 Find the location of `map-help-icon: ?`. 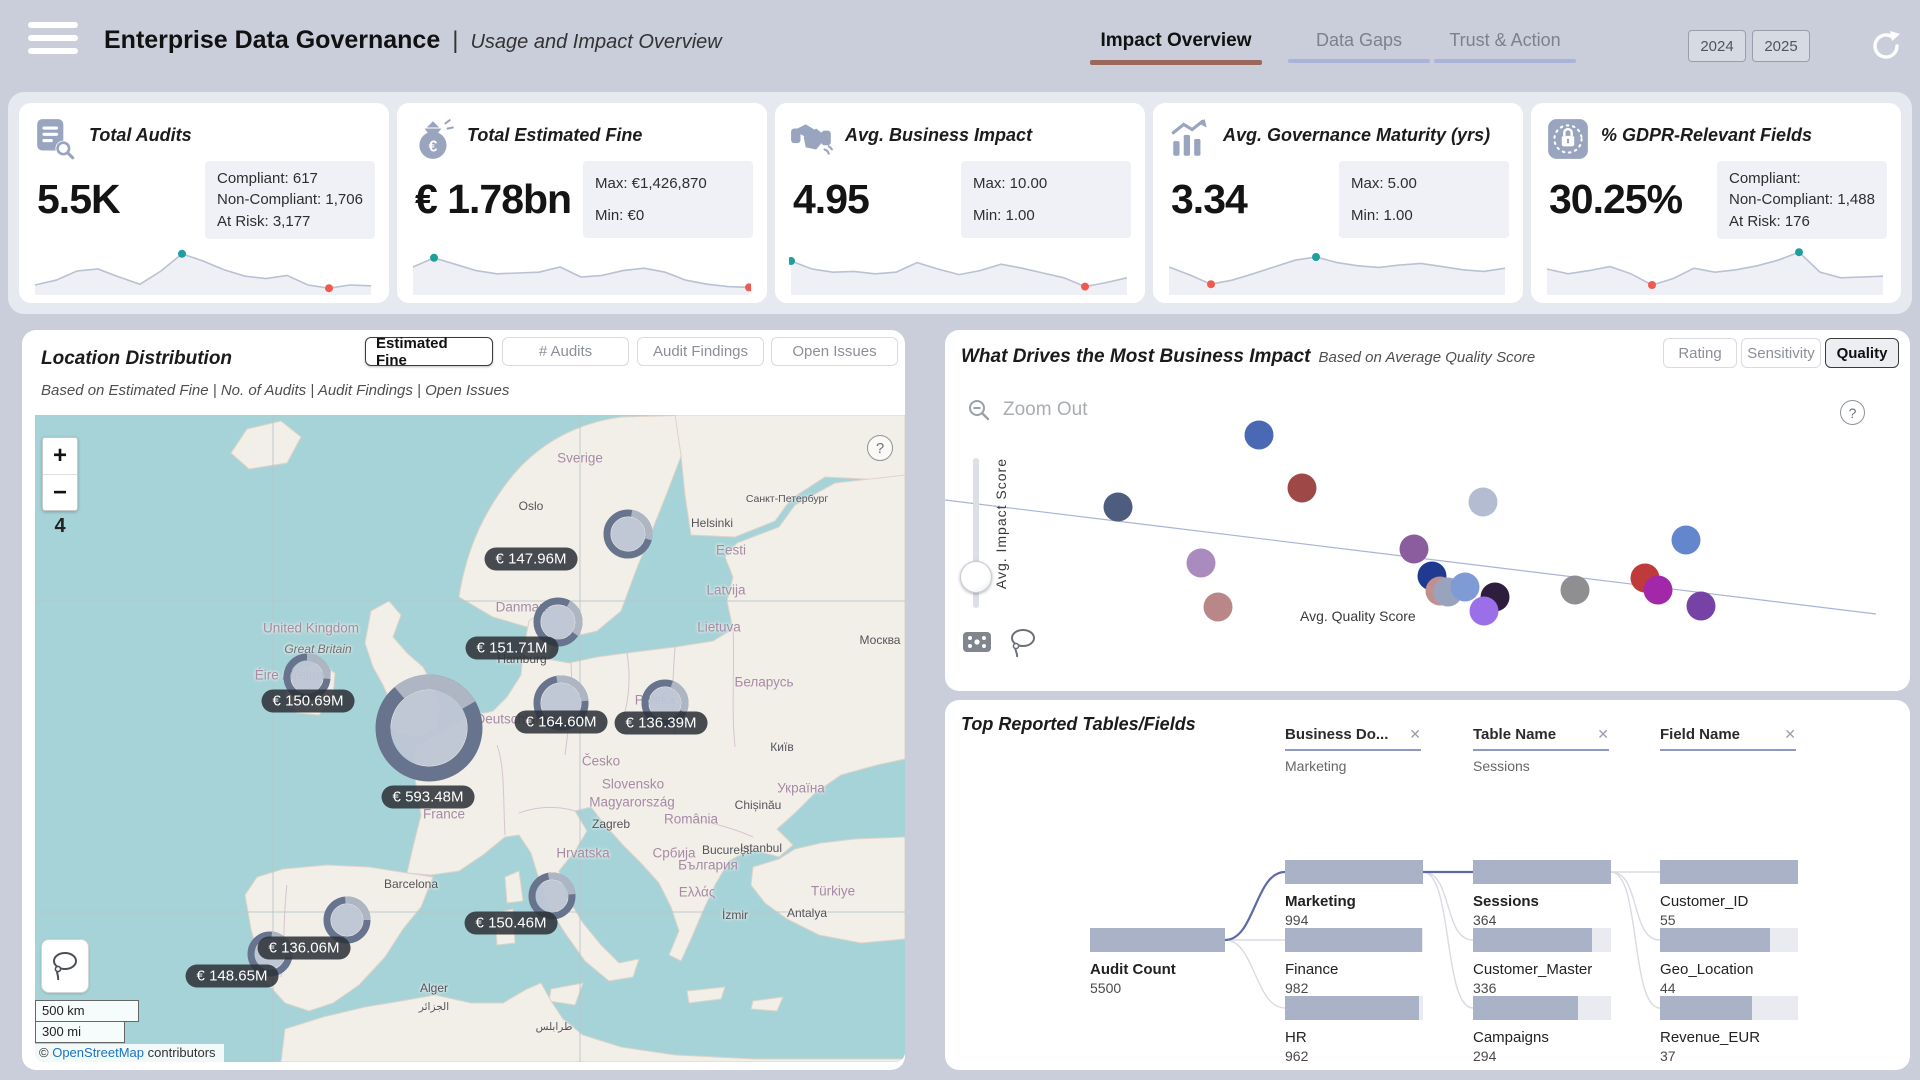

map-help-icon: ? is located at coordinates (880, 448).